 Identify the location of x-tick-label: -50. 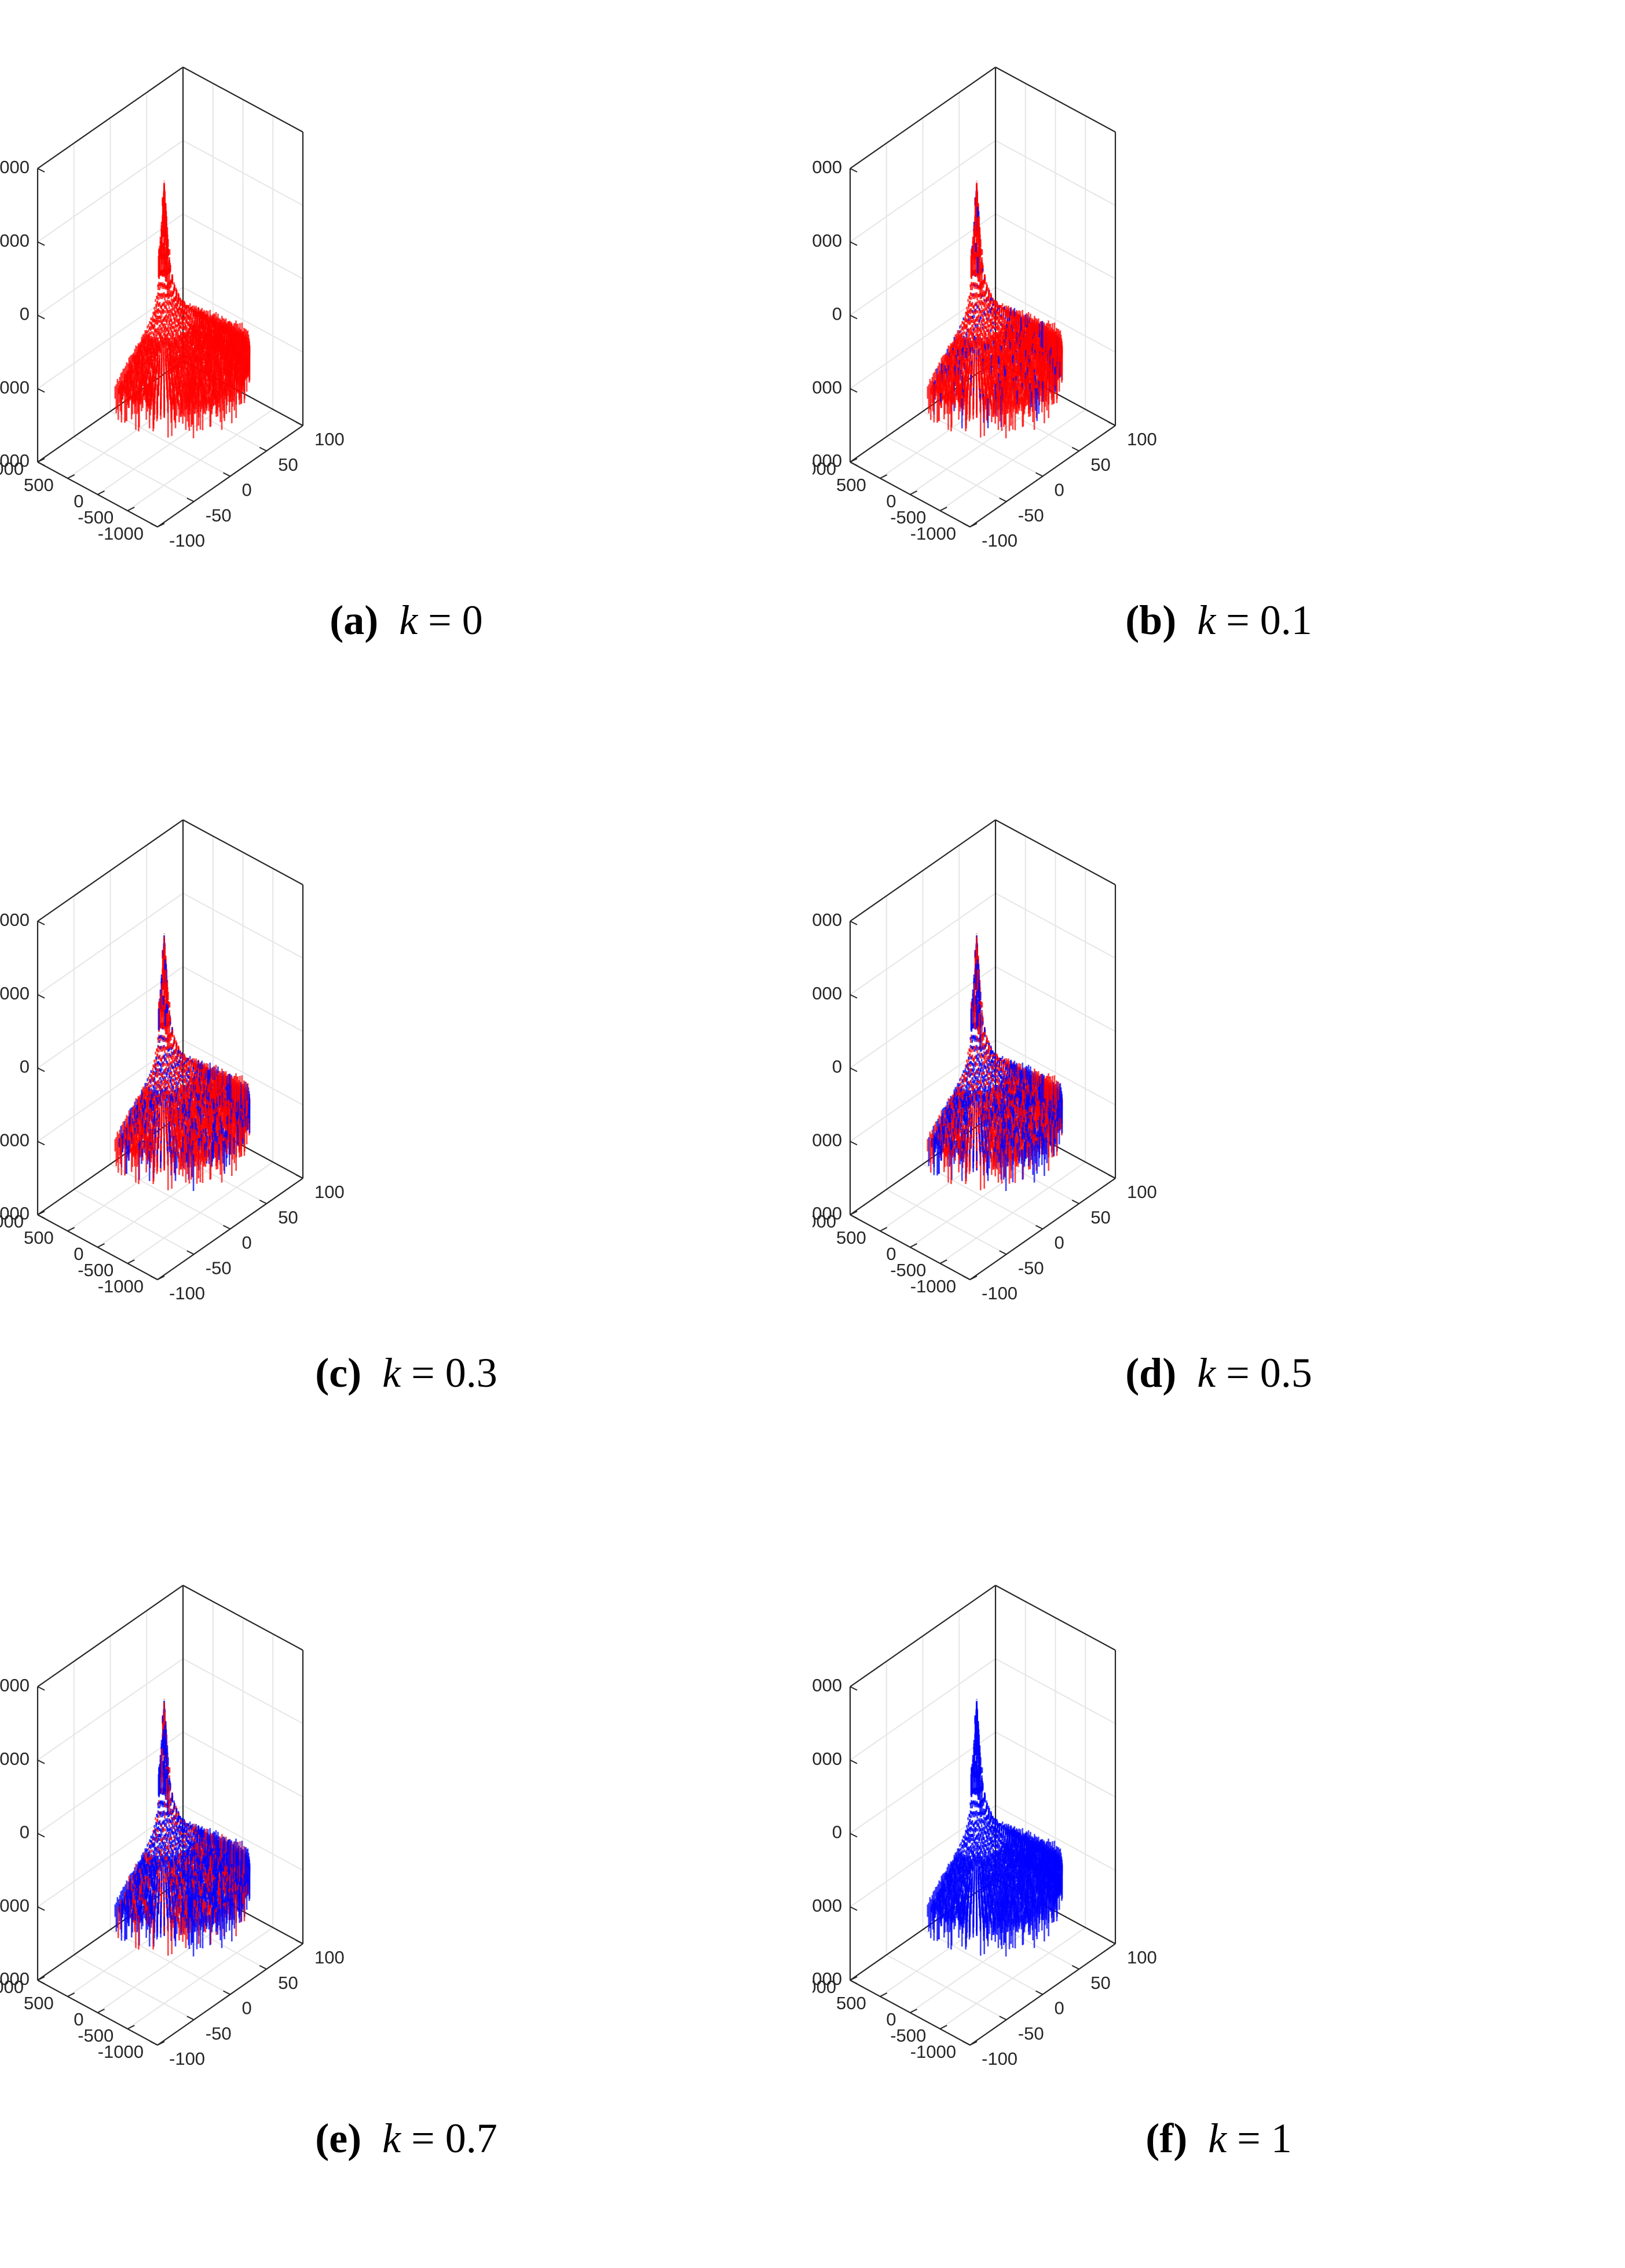
(219, 515).